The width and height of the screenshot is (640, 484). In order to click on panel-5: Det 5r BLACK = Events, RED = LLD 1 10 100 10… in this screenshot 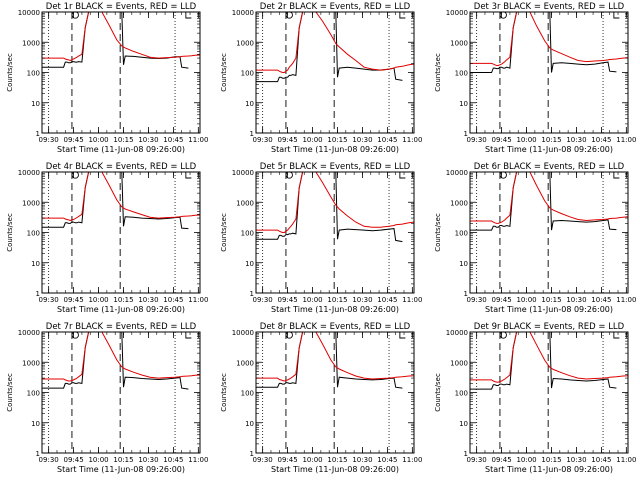, I will do `click(321, 238)`.